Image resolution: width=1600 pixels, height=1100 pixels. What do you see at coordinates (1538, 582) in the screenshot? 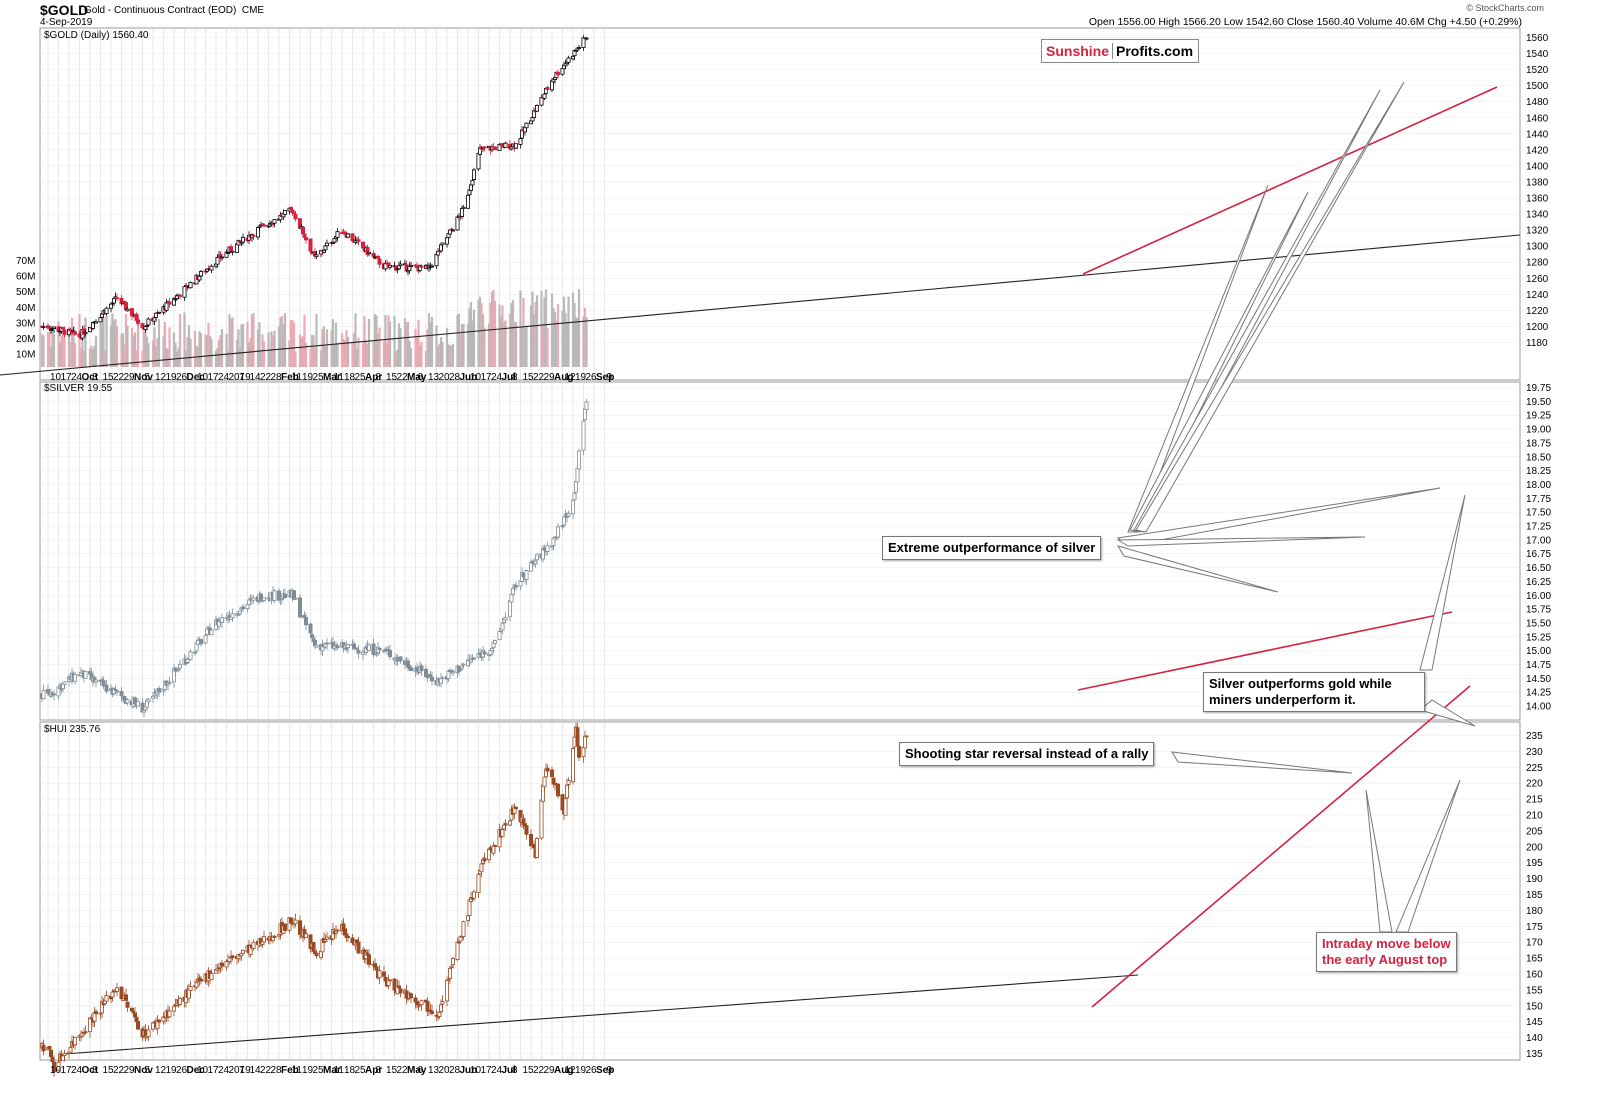
I see `y-tick-label: 16.25` at bounding box center [1538, 582].